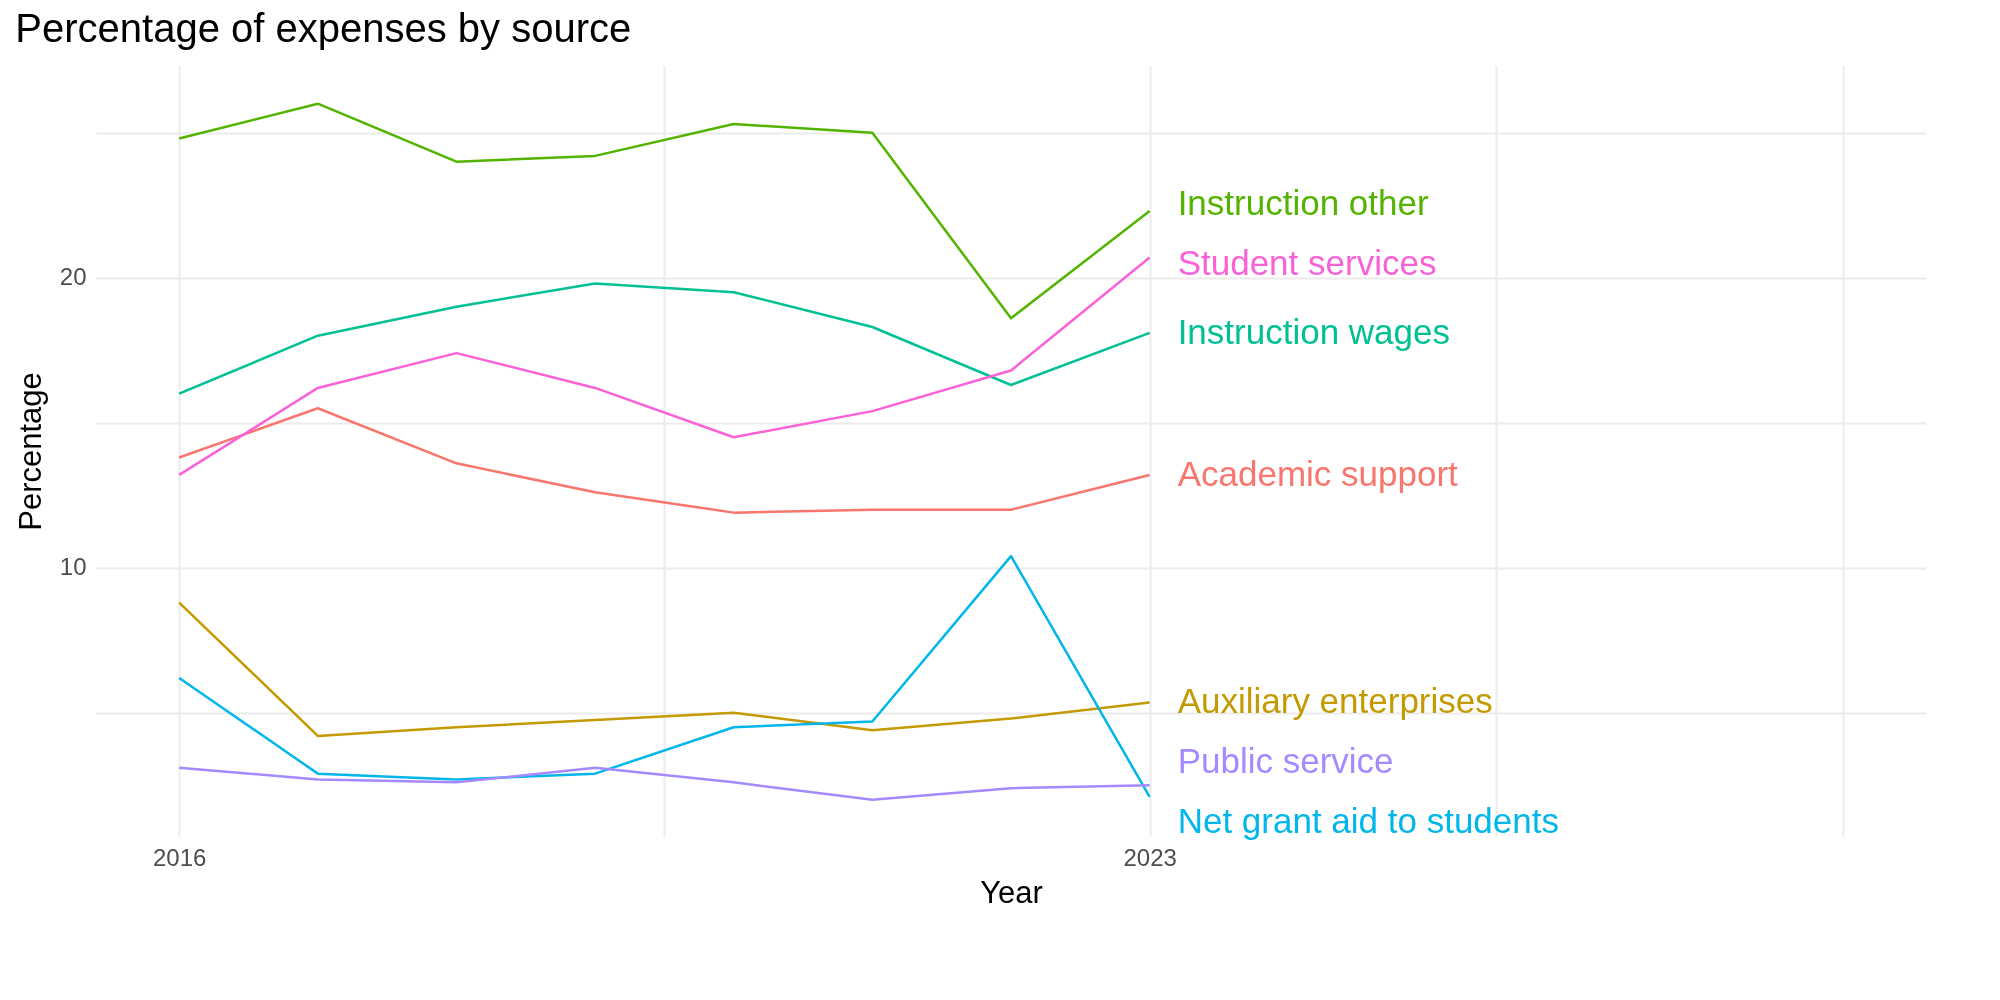  What do you see at coordinates (30, 451) in the screenshot?
I see `y-axis-title: Percentage` at bounding box center [30, 451].